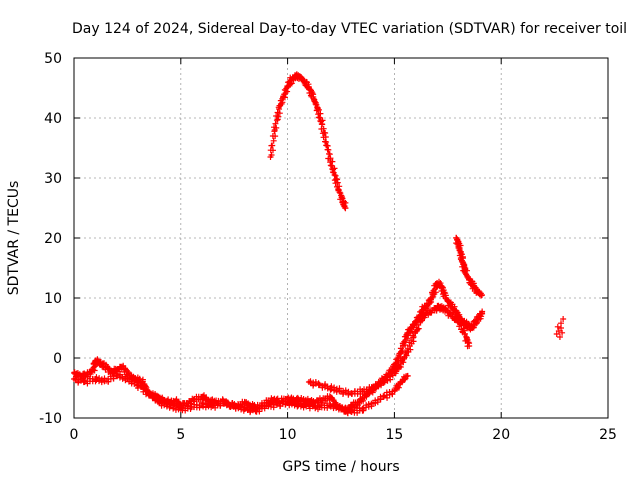 This screenshot has height=480, width=640. I want to click on x-tick-label: 25, so click(608, 435).